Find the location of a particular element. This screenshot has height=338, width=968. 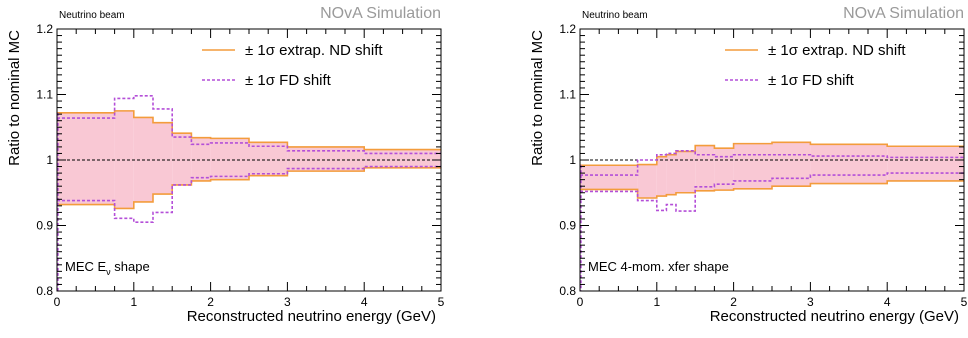

panel-label-subscript: ν is located at coordinates (108, 272).